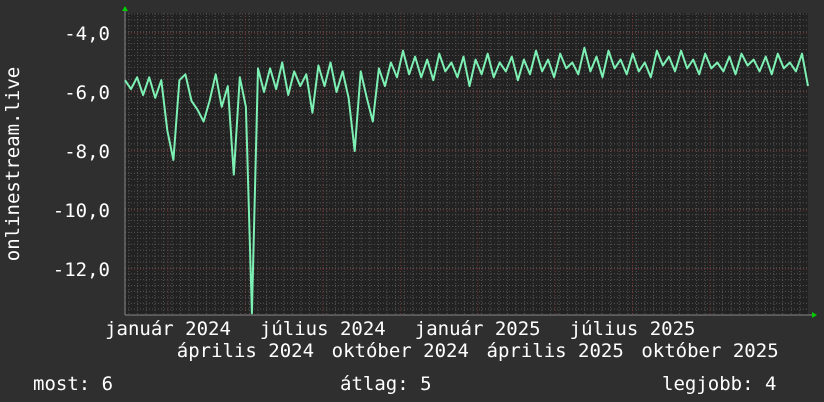 This screenshot has width=824, height=402. What do you see at coordinates (81, 211) in the screenshot?
I see `y-tick-label: -10,0` at bounding box center [81, 211].